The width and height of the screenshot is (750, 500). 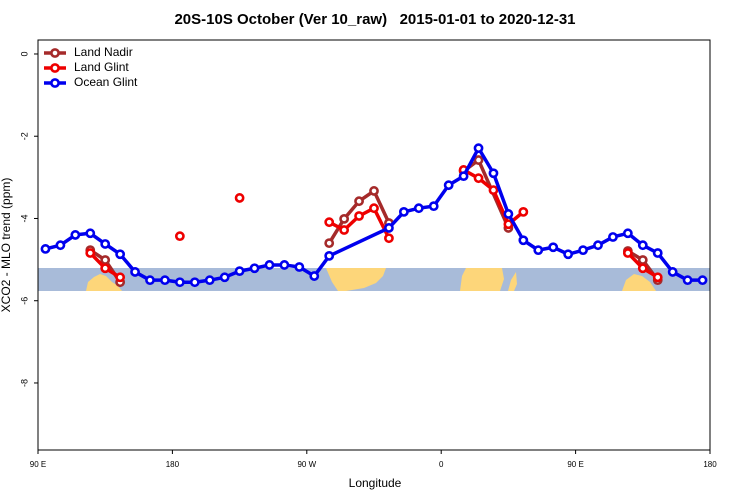 I want to click on y-tick-label: -8, so click(x=24, y=383).